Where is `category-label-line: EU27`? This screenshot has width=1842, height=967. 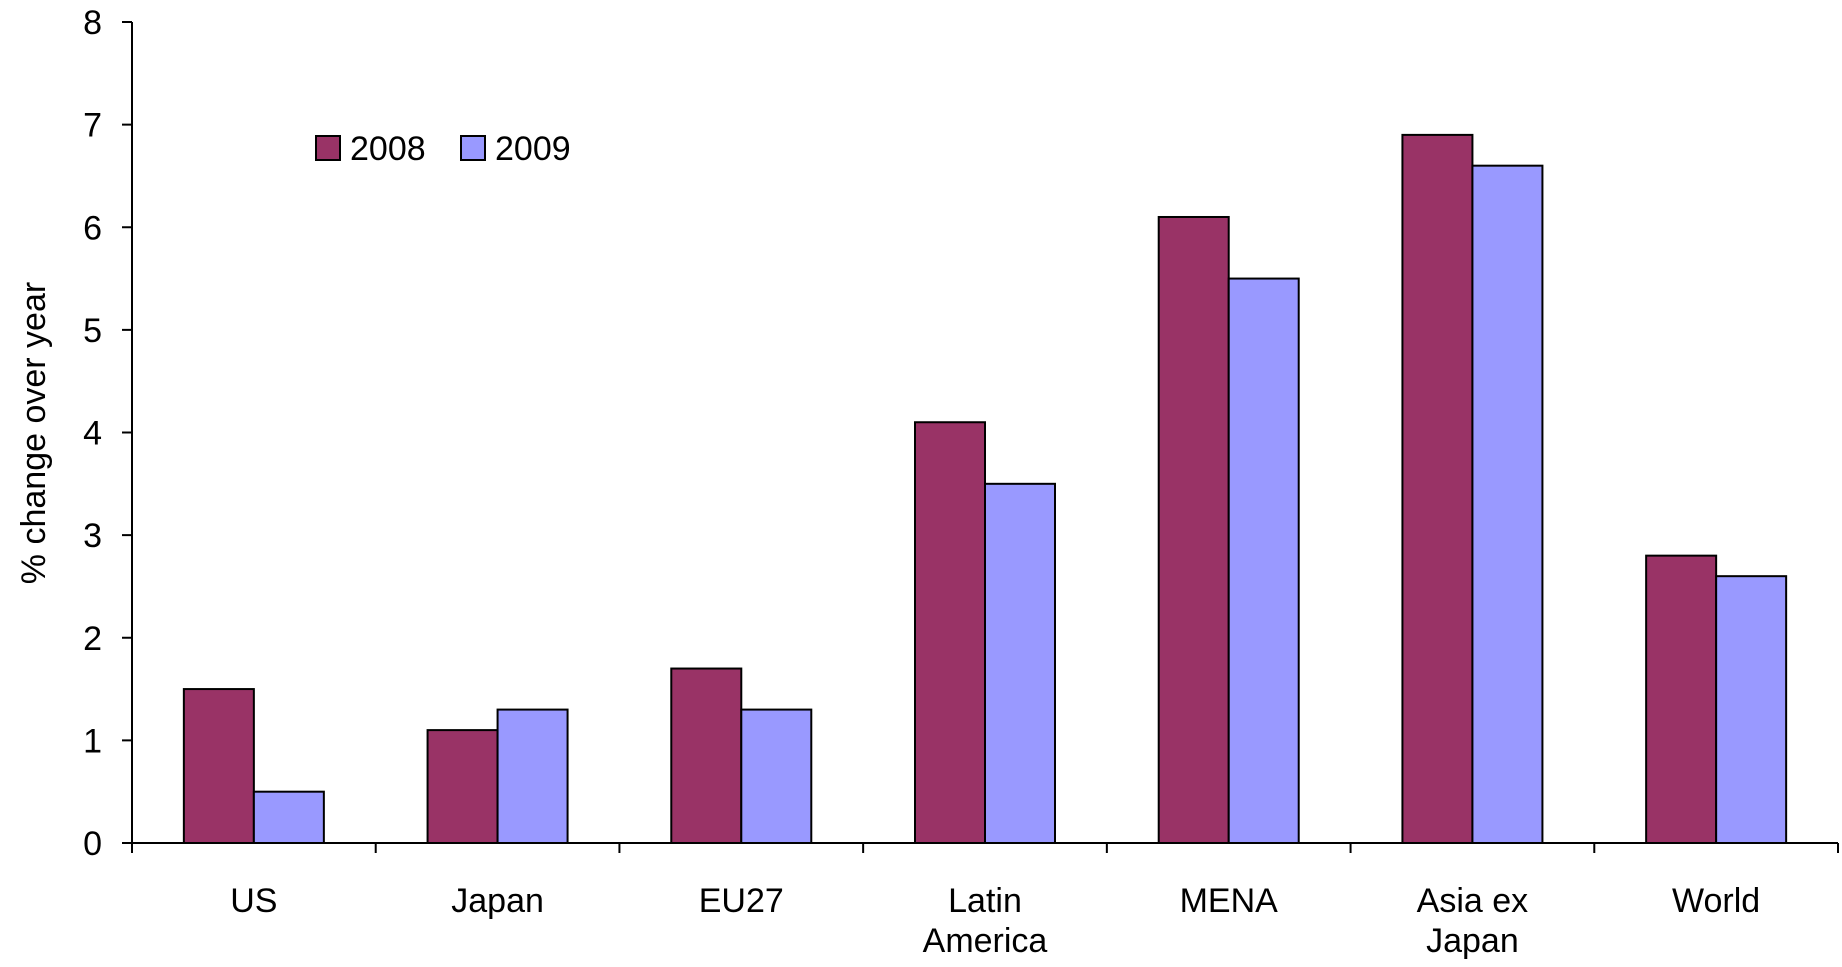
category-label-line: EU27 is located at coordinates (741, 901).